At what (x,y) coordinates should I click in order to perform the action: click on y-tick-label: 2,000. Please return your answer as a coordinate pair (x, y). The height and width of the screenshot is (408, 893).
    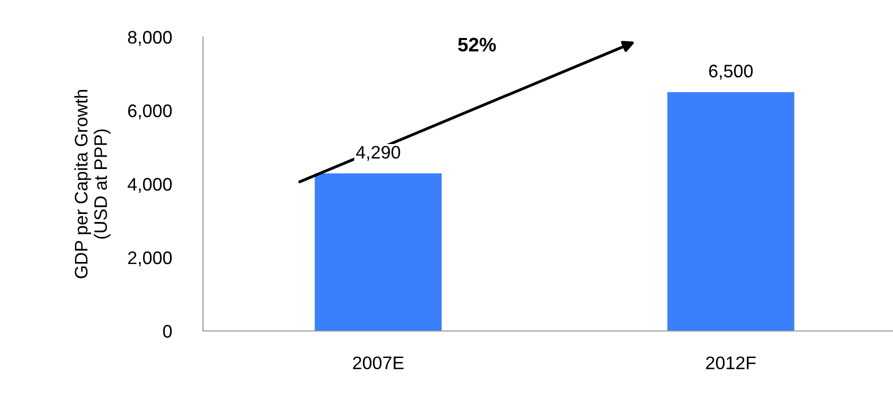
    Looking at the image, I should click on (150, 258).